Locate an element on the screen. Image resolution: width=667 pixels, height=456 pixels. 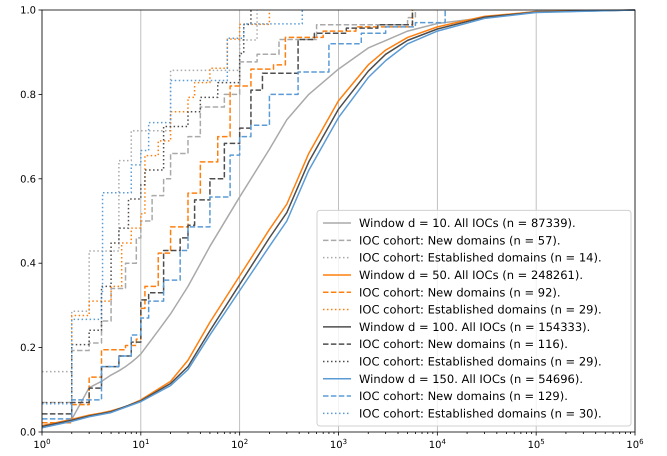
x-tick-label: 10$^{4}$ is located at coordinates (437, 444).